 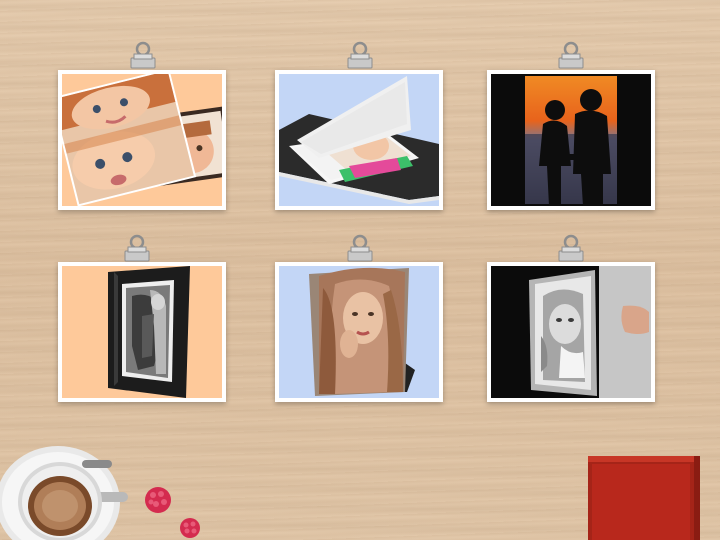 I want to click on red-book-icon, so click(x=644, y=498).